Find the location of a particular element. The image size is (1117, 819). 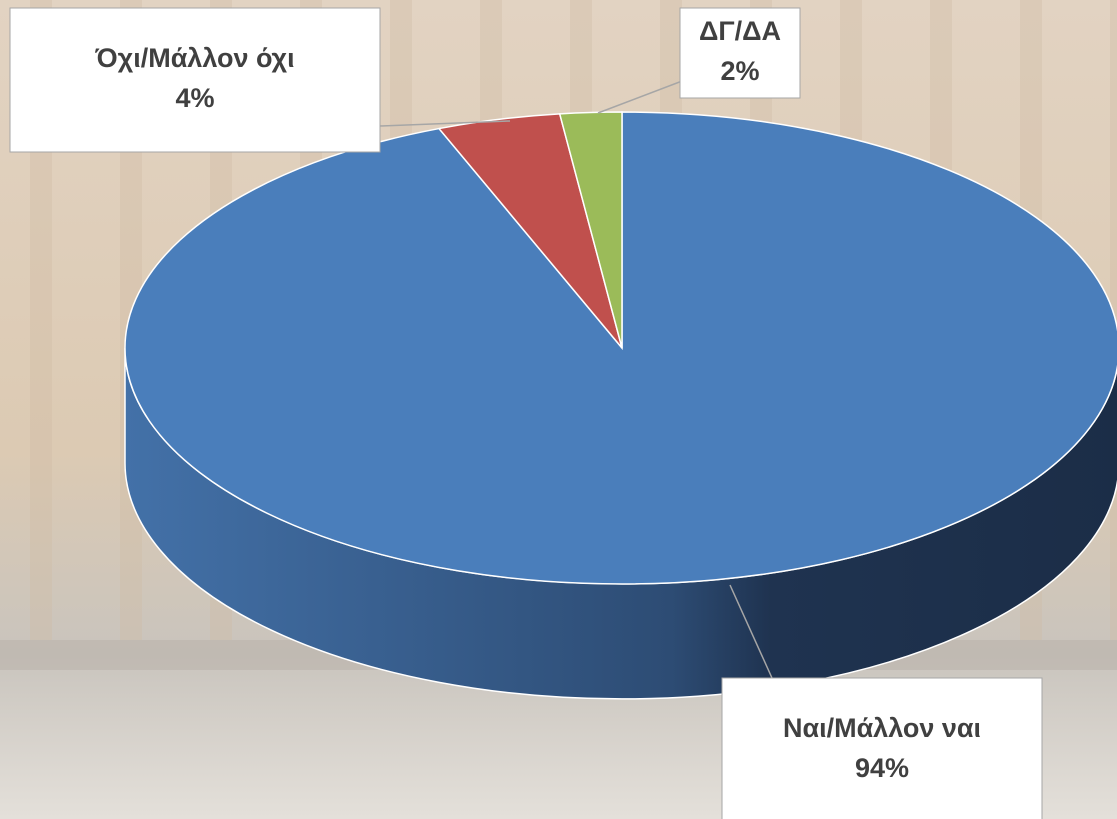

label-value: 4% is located at coordinates (194, 98).